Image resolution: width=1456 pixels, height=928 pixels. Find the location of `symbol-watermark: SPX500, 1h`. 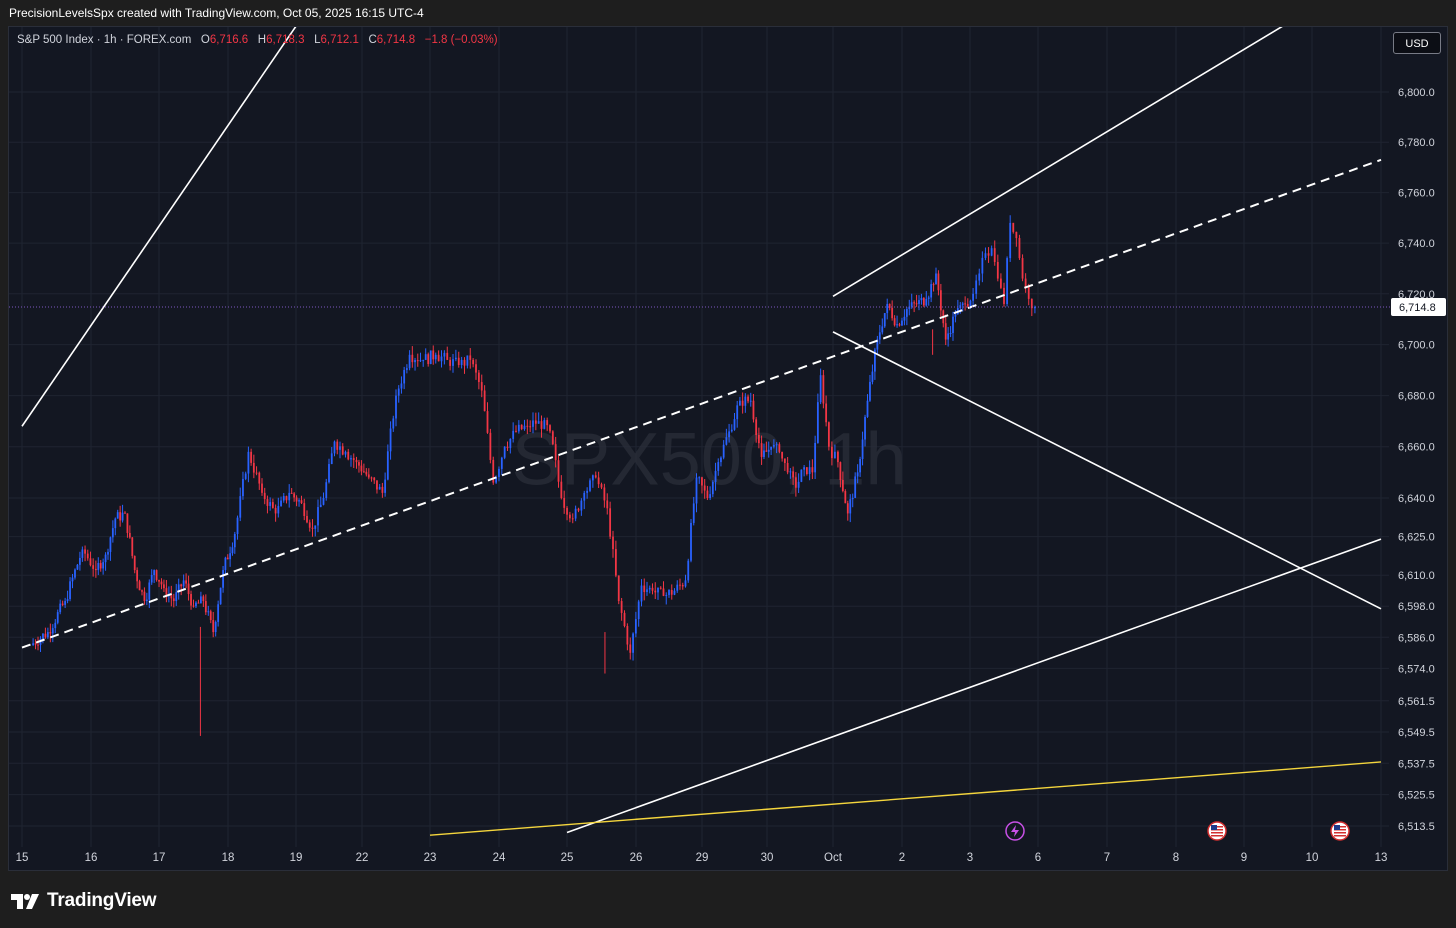

symbol-watermark: SPX500, 1h is located at coordinates (709, 459).